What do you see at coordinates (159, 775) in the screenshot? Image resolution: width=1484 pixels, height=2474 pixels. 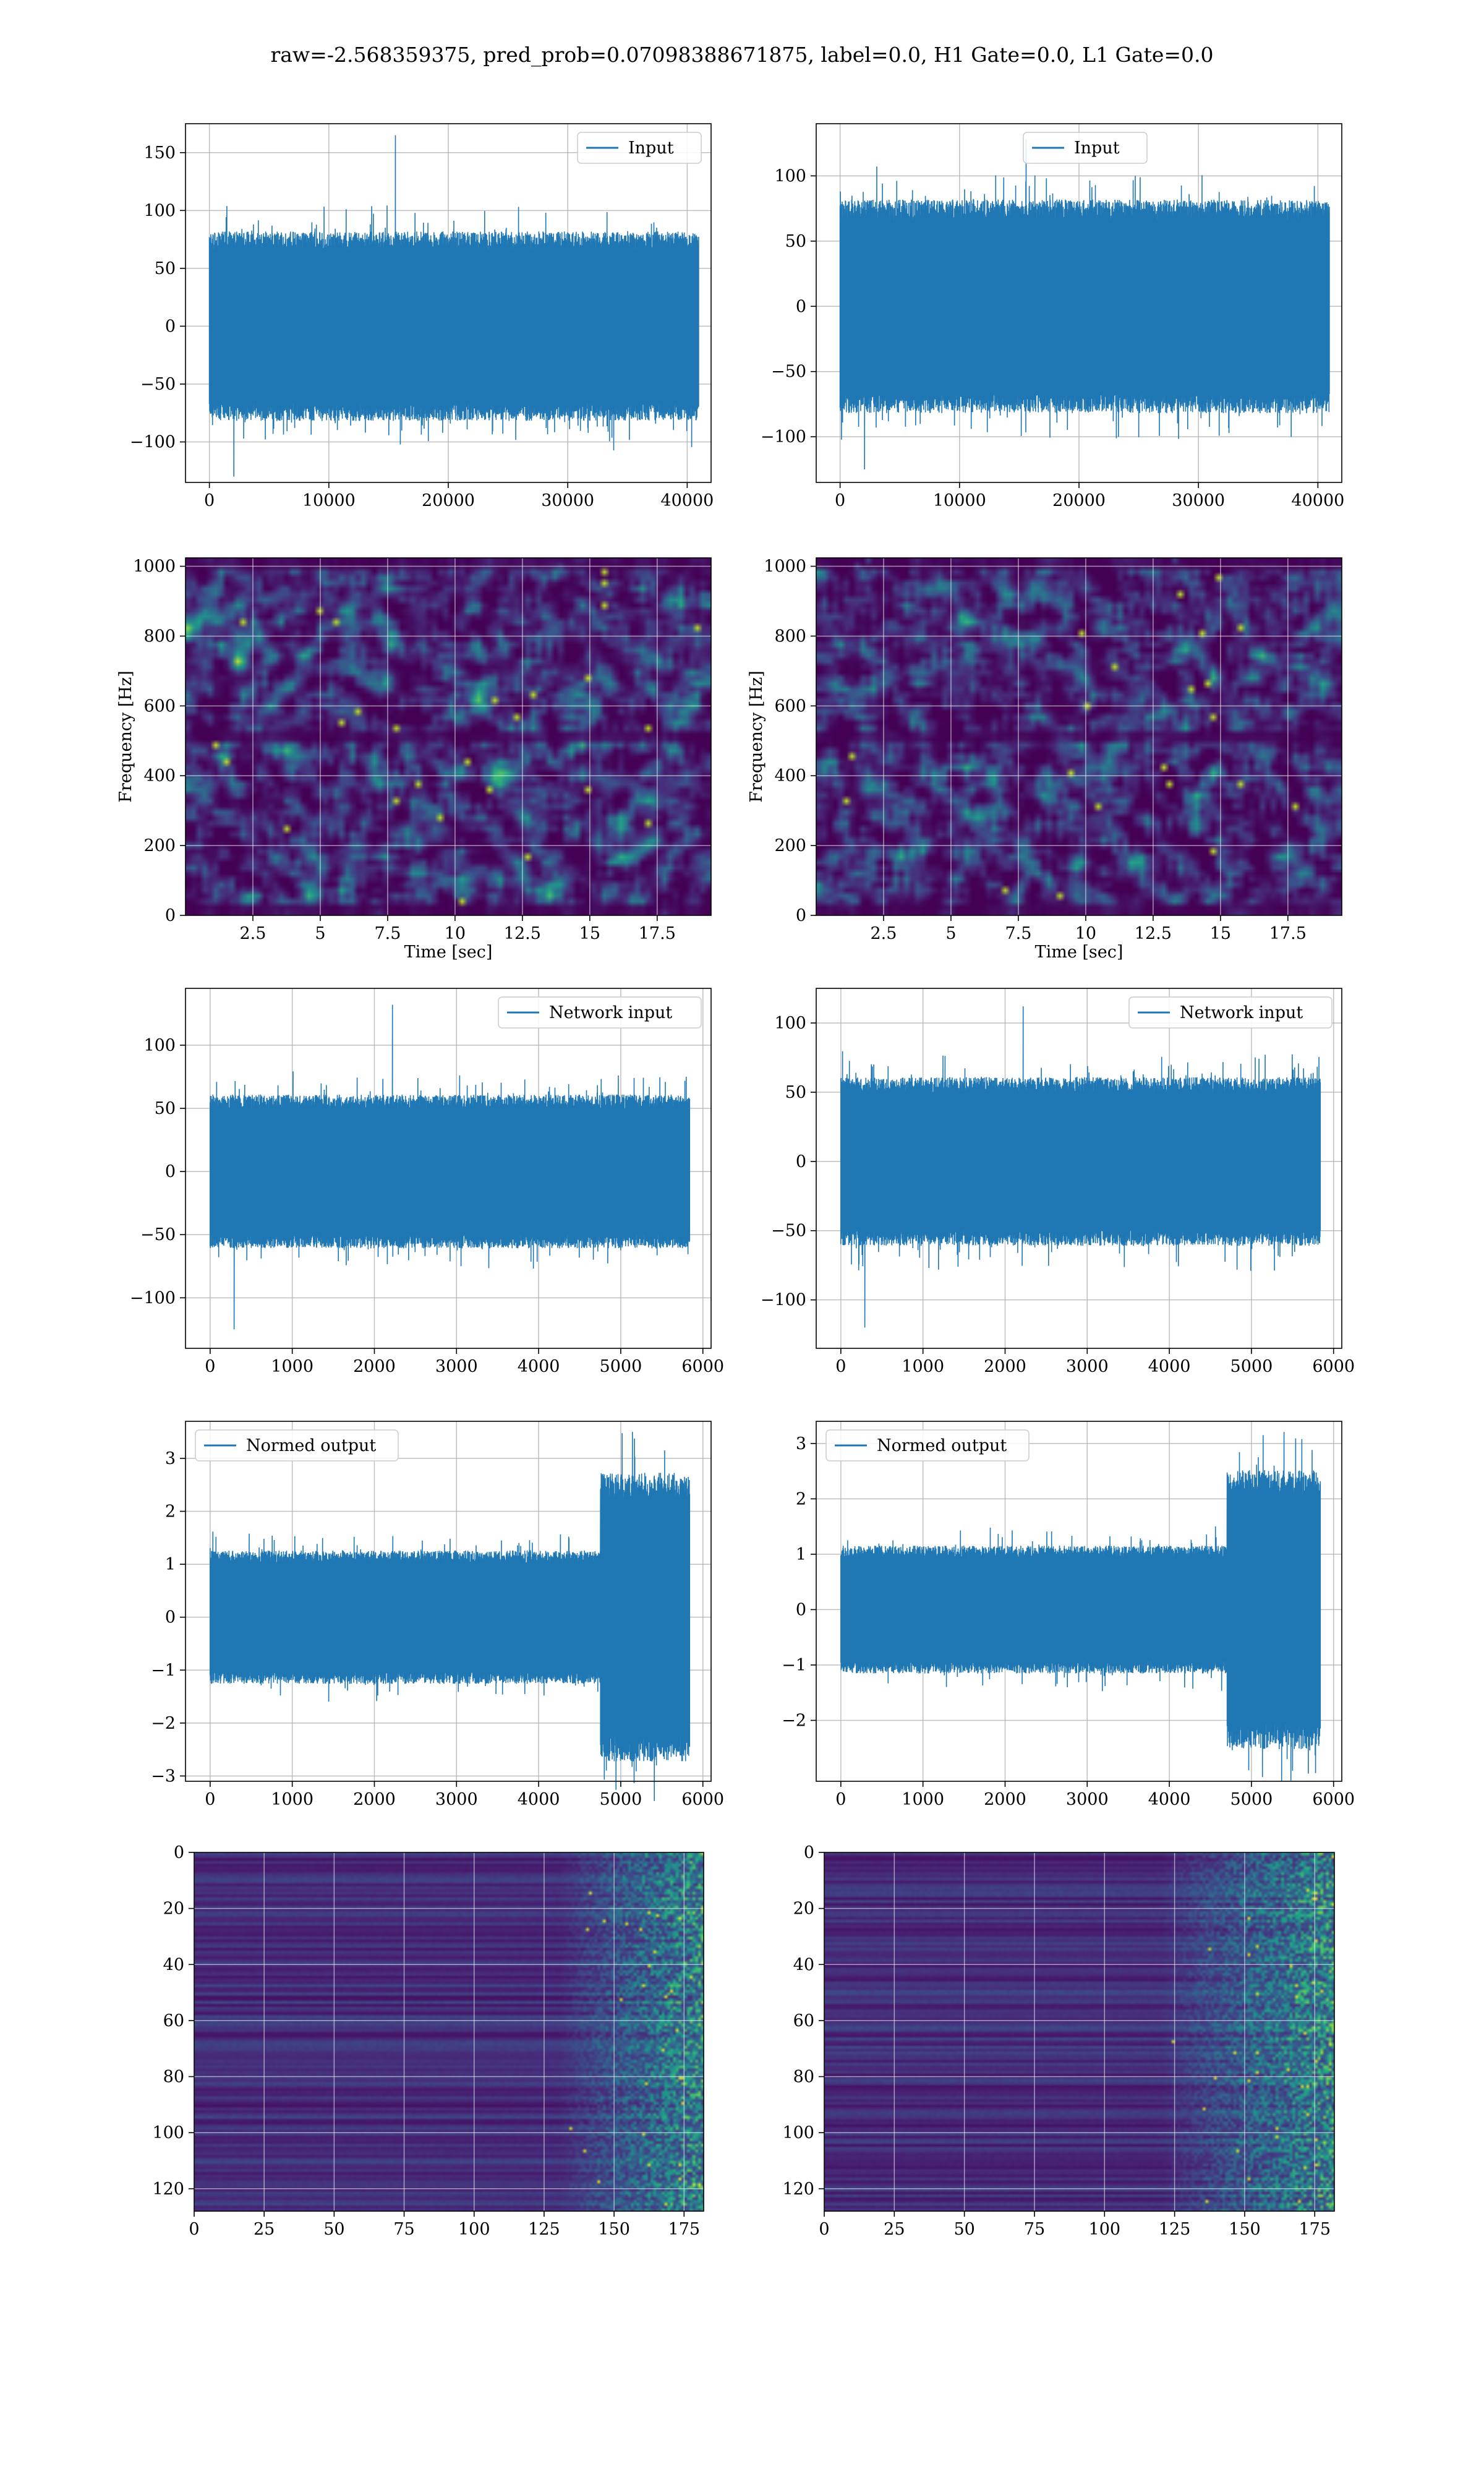 I see `y-tick-label: 400` at bounding box center [159, 775].